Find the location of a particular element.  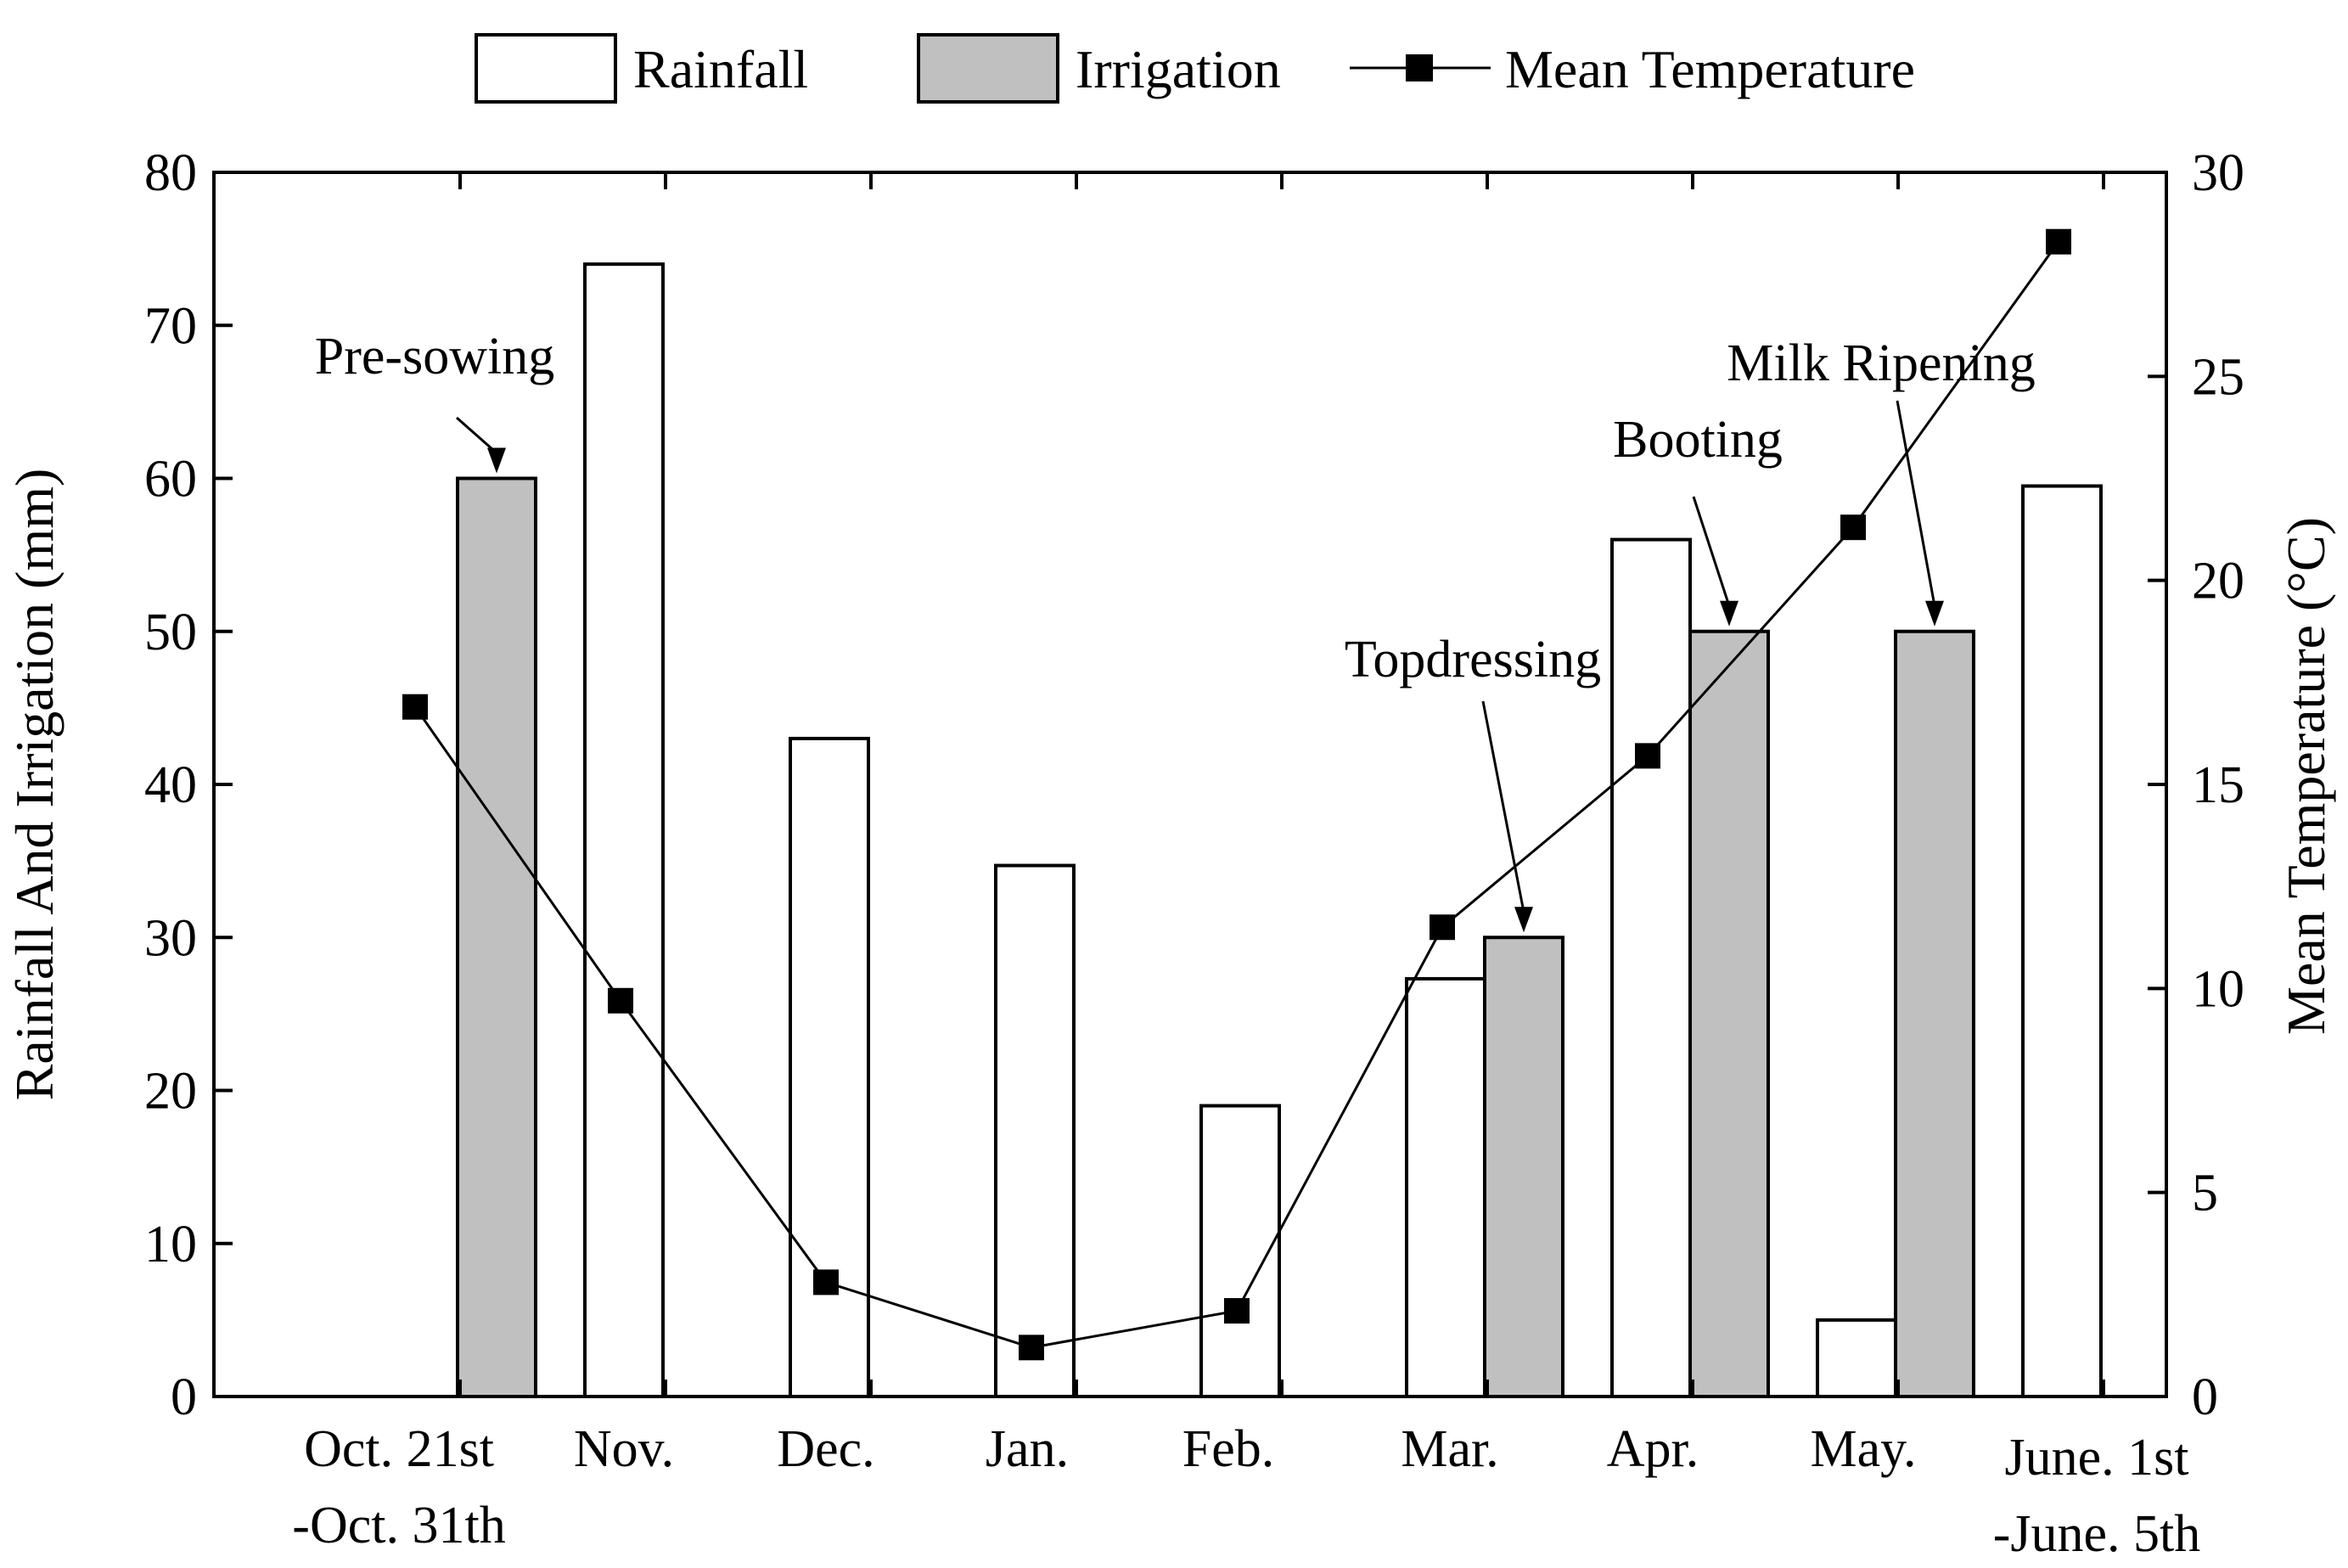

x-tick-label: -Oct. 31th is located at coordinates (398, 1525).